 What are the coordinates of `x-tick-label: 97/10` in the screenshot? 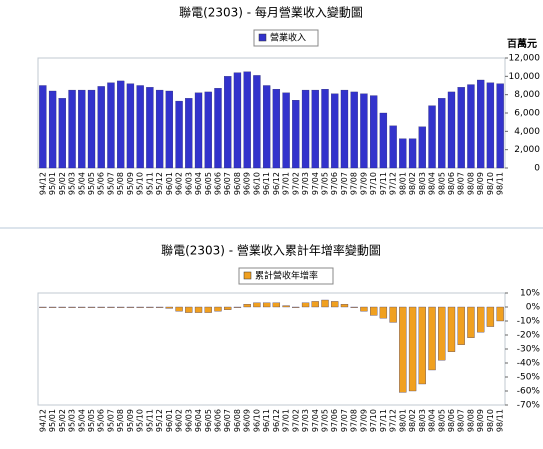 It's located at (373, 183).